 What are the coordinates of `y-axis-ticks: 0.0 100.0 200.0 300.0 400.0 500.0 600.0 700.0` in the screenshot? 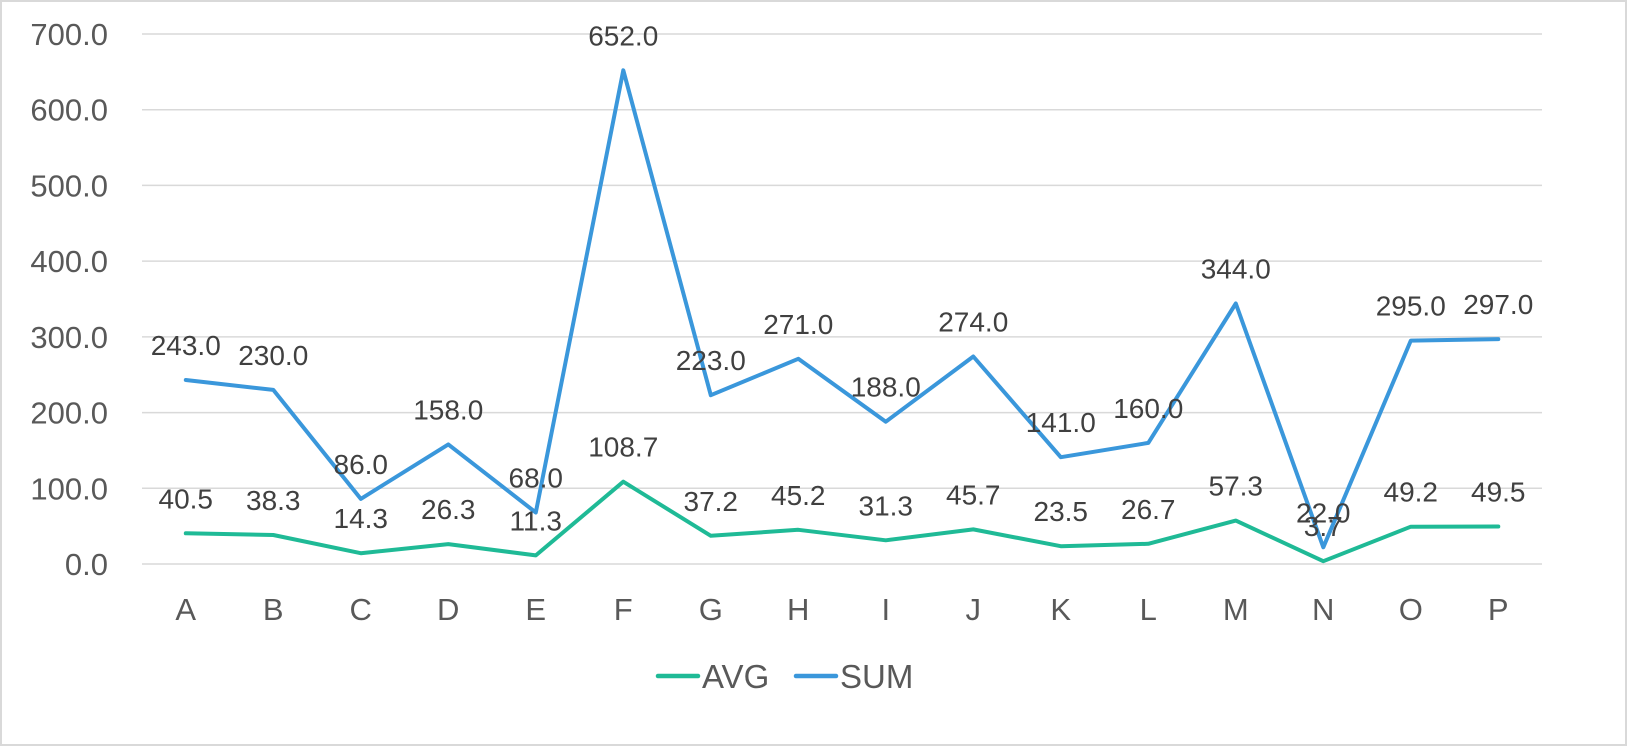 It's located at (69, 299).